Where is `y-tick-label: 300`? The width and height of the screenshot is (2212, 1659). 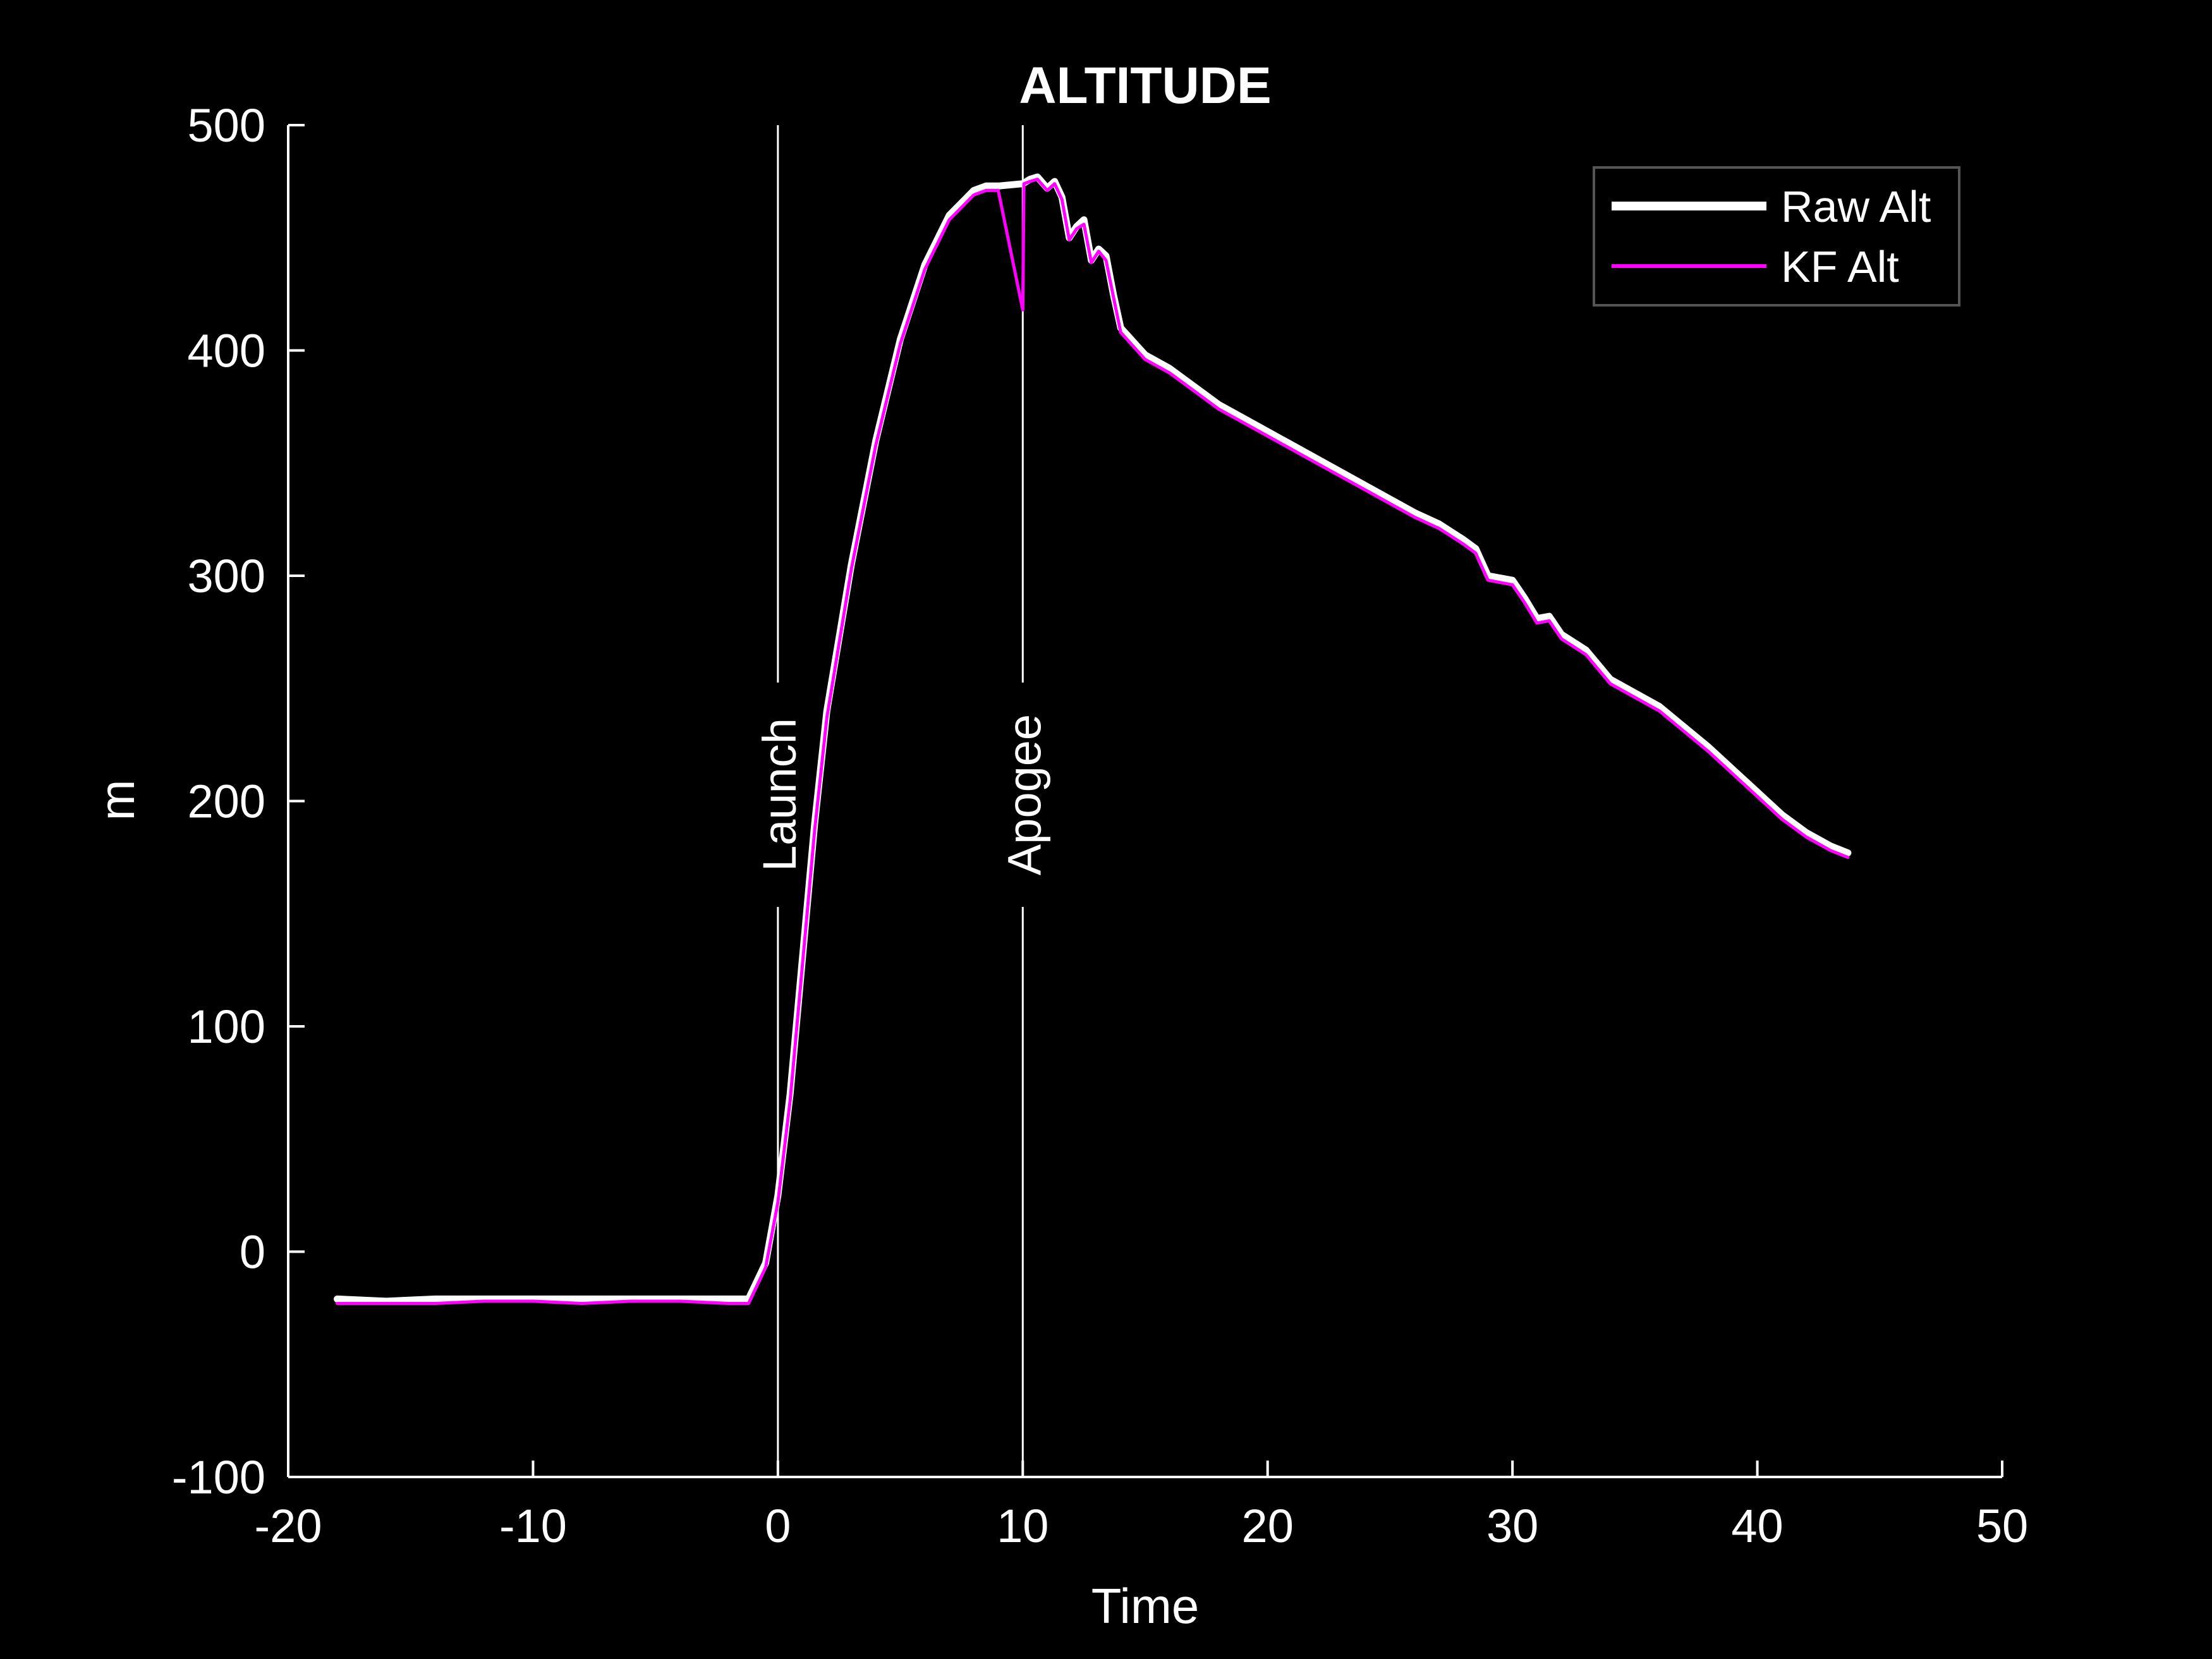 y-tick-label: 300 is located at coordinates (226, 576).